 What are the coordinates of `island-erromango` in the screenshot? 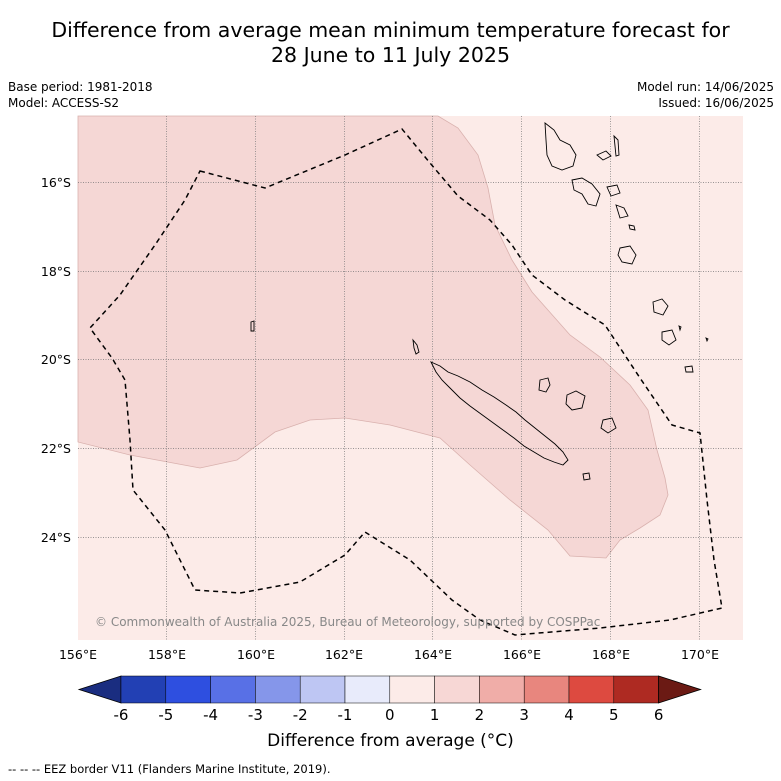 It's located at (660, 307).